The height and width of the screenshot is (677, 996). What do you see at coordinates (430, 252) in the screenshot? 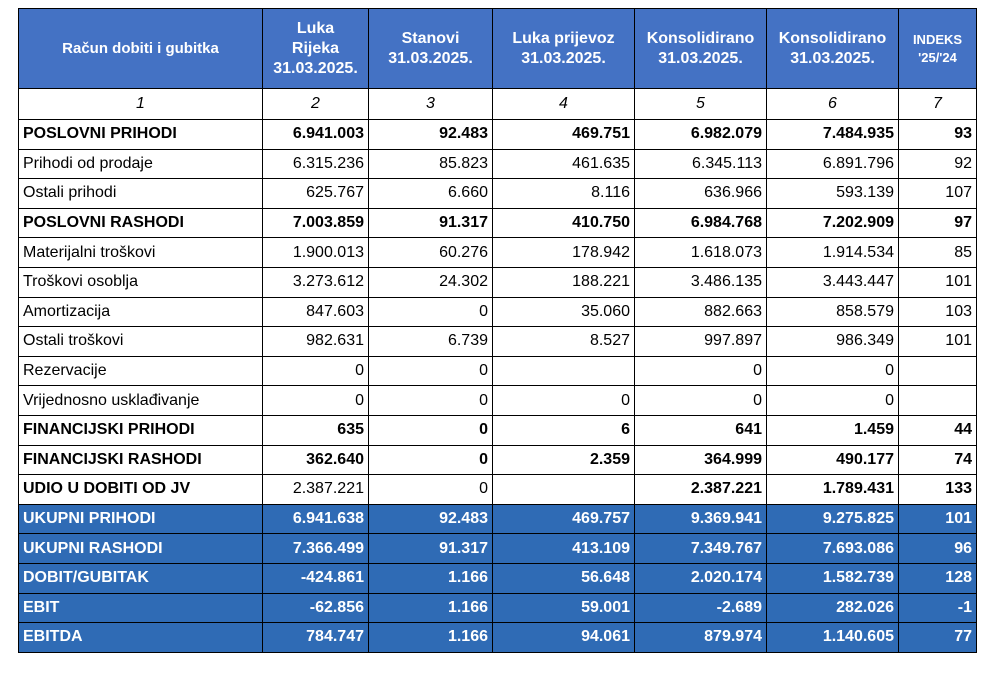
I see `value-cell: 60.276` at bounding box center [430, 252].